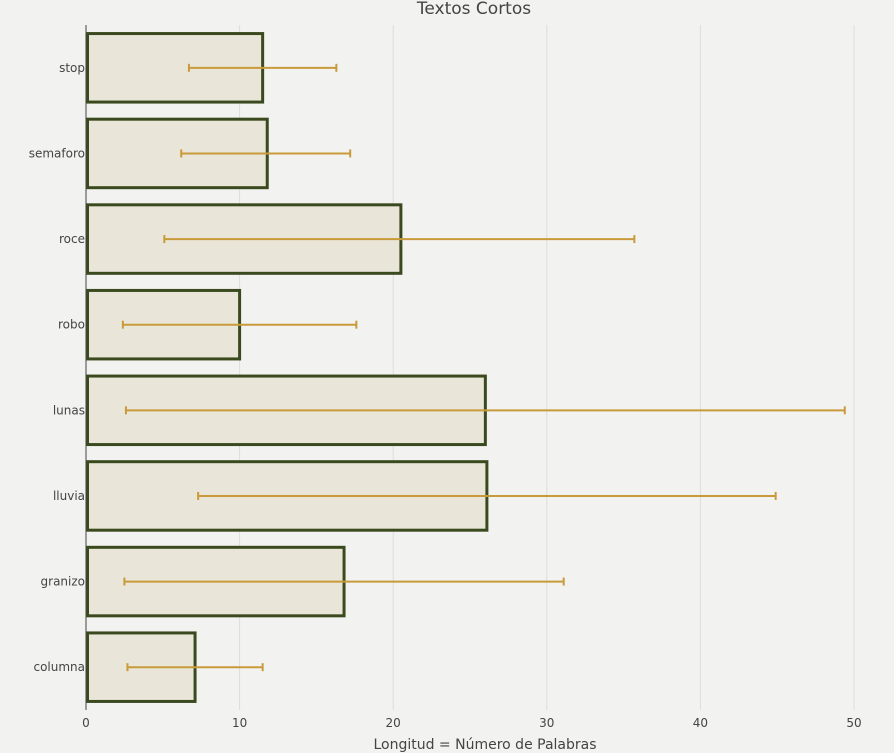 This screenshot has width=894, height=753. What do you see at coordinates (487, 495) in the screenshot?
I see `error-bar-lluvia` at bounding box center [487, 495].